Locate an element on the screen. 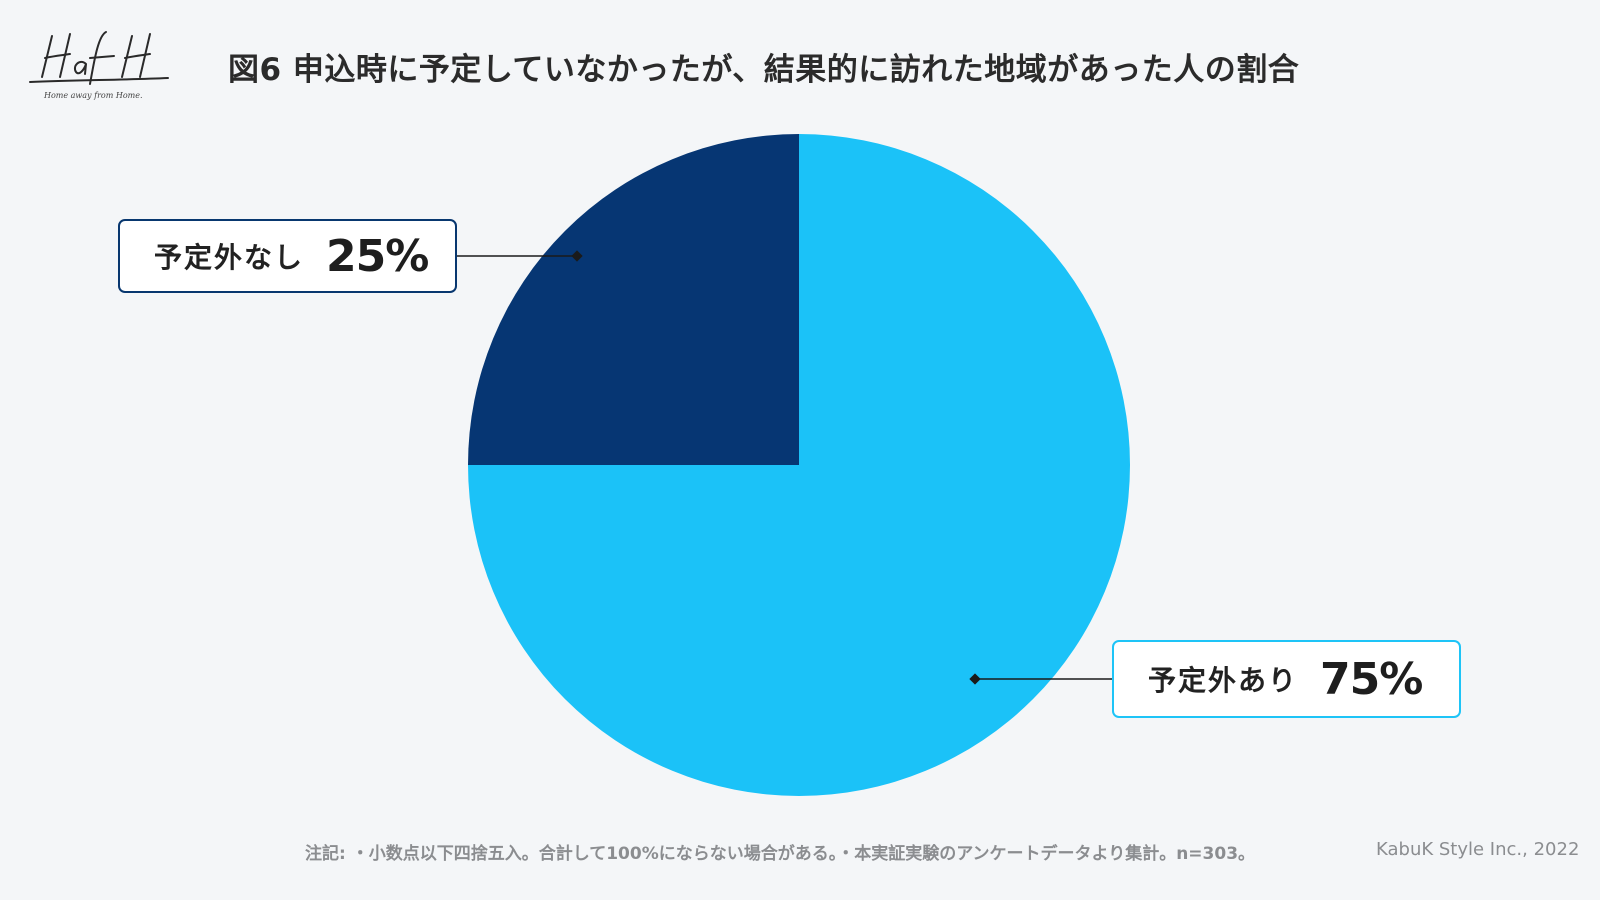  slice-label: 予定外なし is located at coordinates (229, 257).